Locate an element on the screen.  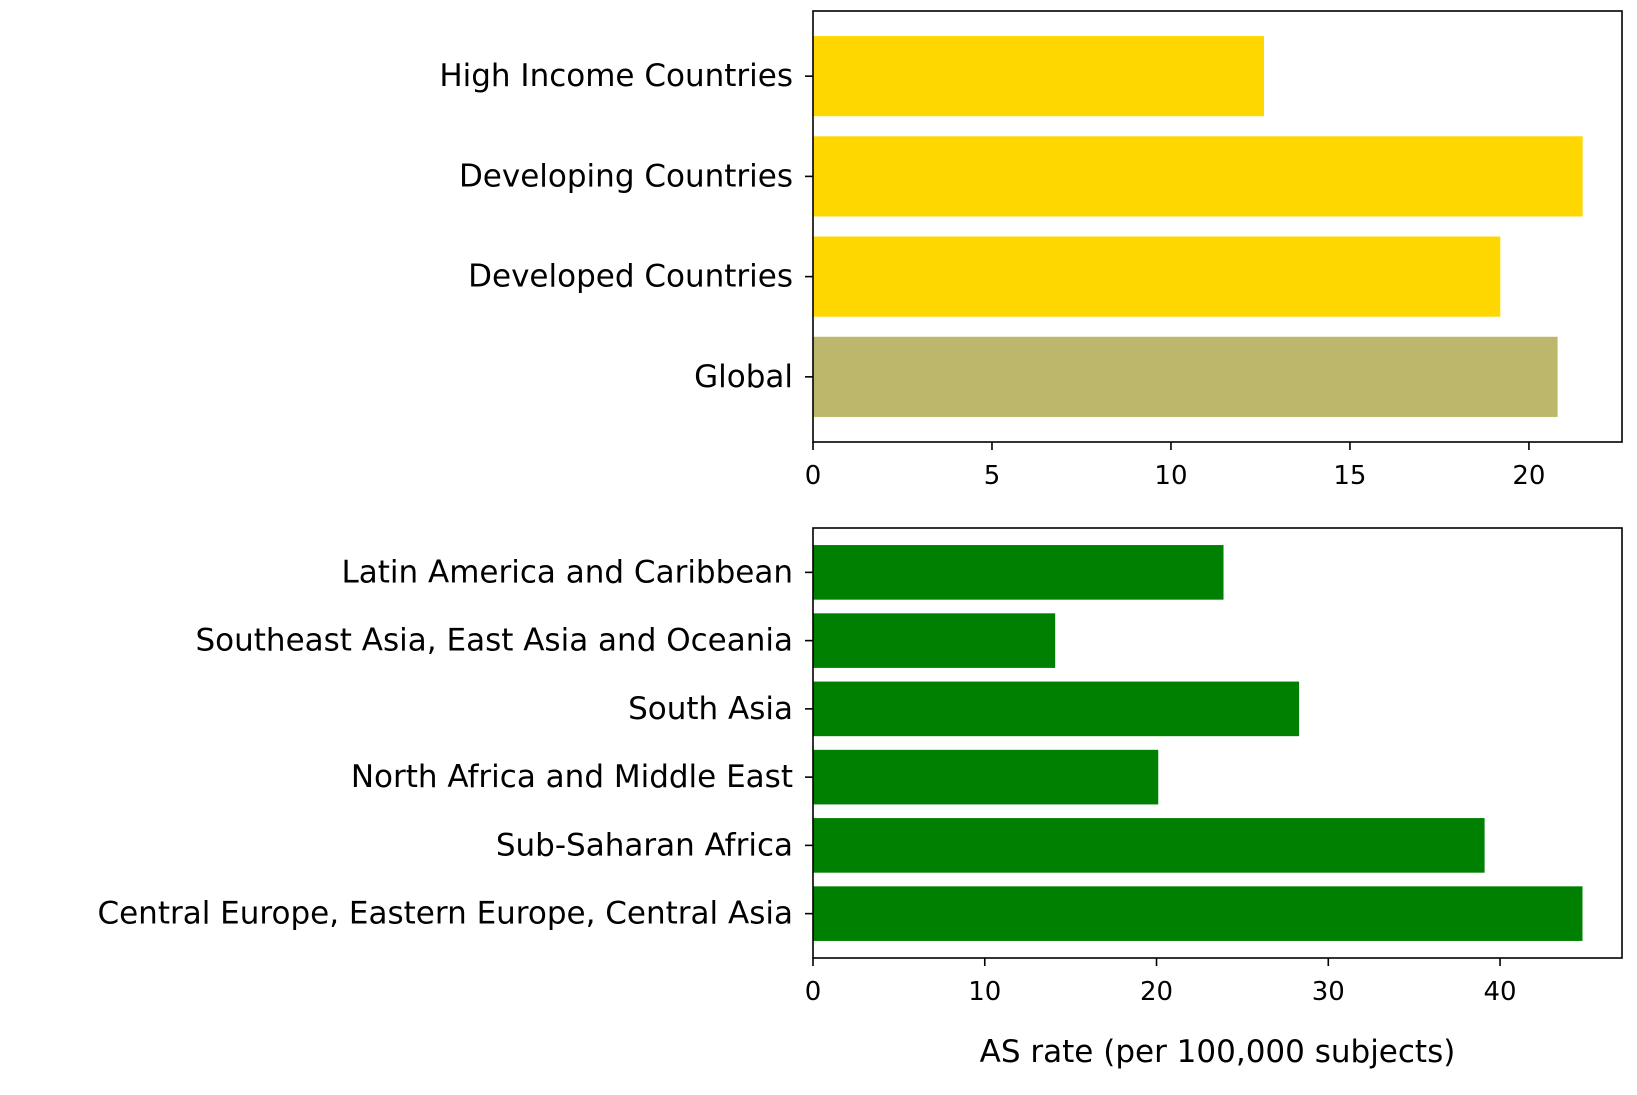
bar-high-income-countries is located at coordinates (1039, 76).